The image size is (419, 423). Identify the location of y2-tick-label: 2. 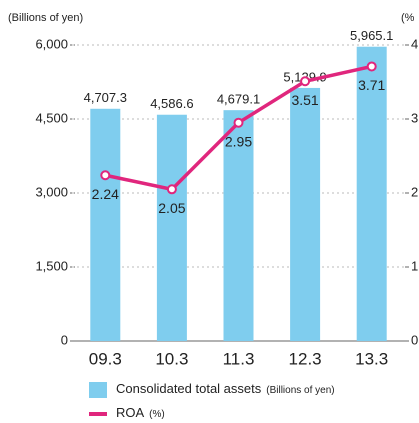
(414, 191).